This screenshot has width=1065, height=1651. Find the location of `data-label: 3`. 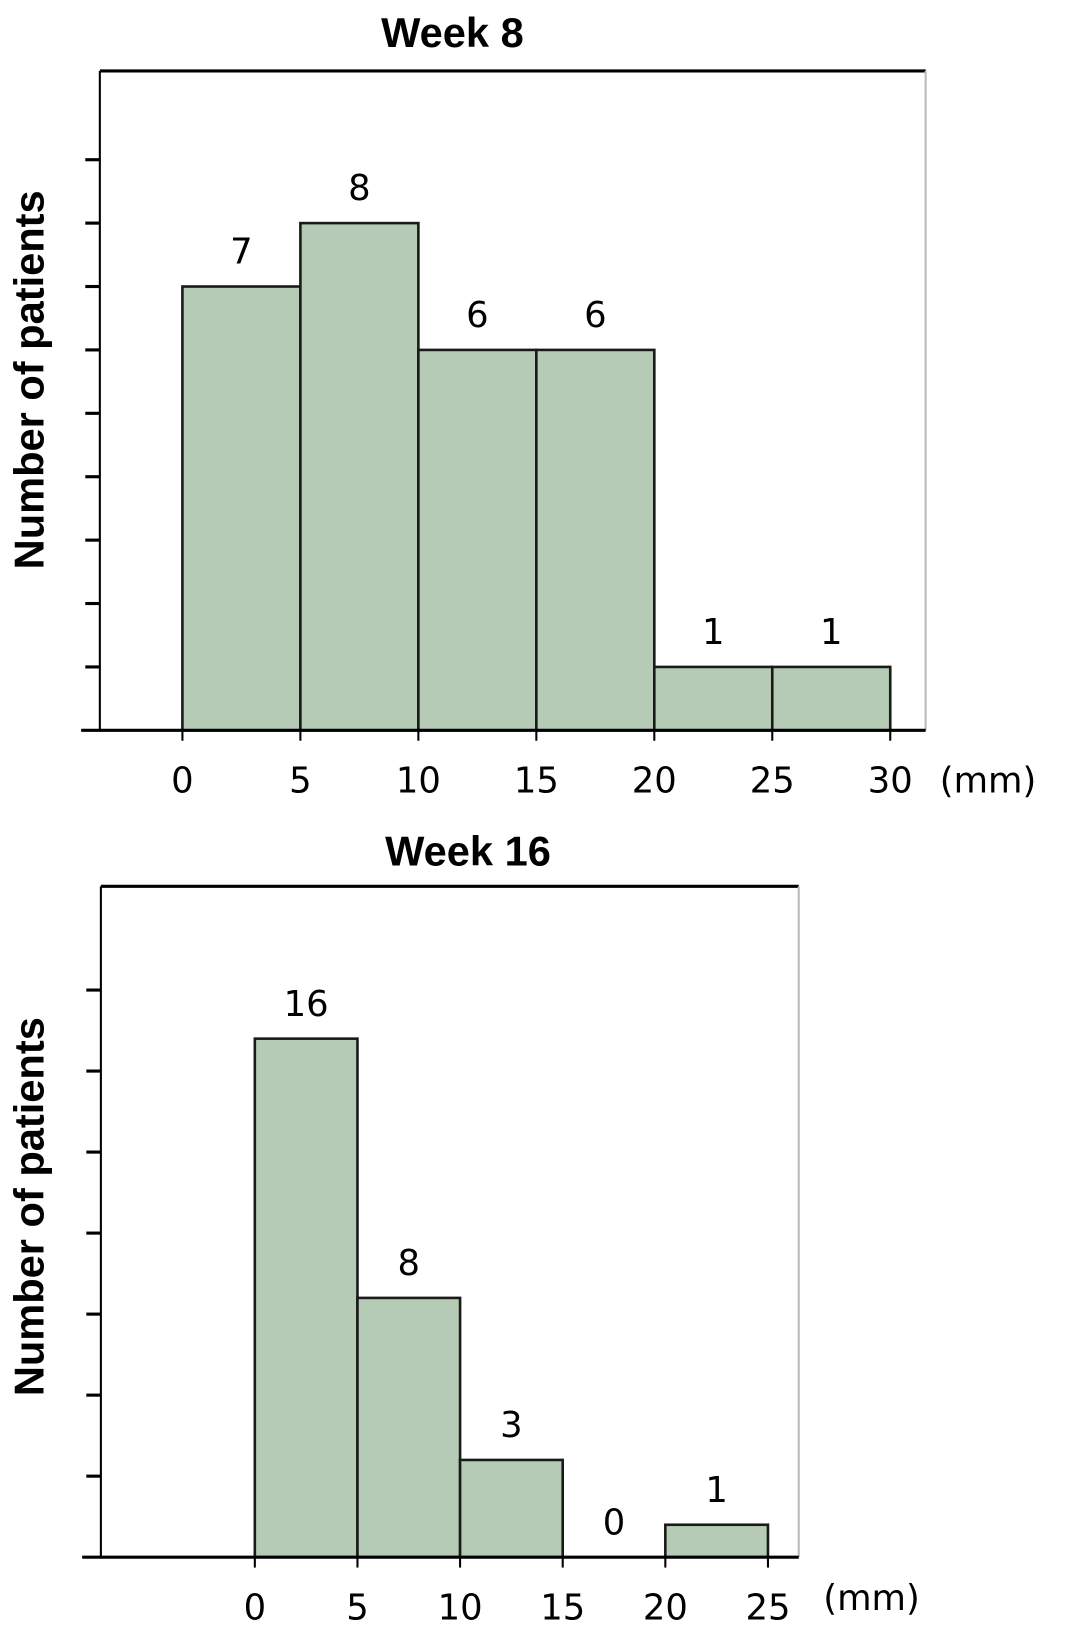

data-label: 3 is located at coordinates (511, 1425).